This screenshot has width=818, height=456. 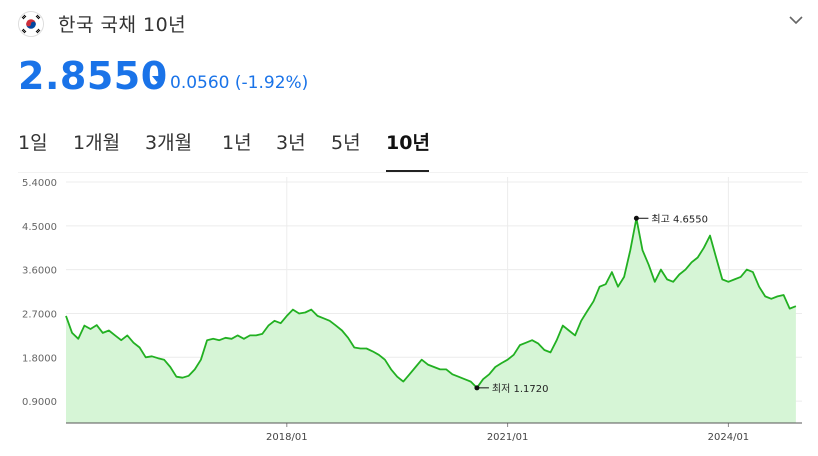 I want to click on x-tick-label: 2021/01, so click(x=508, y=437).